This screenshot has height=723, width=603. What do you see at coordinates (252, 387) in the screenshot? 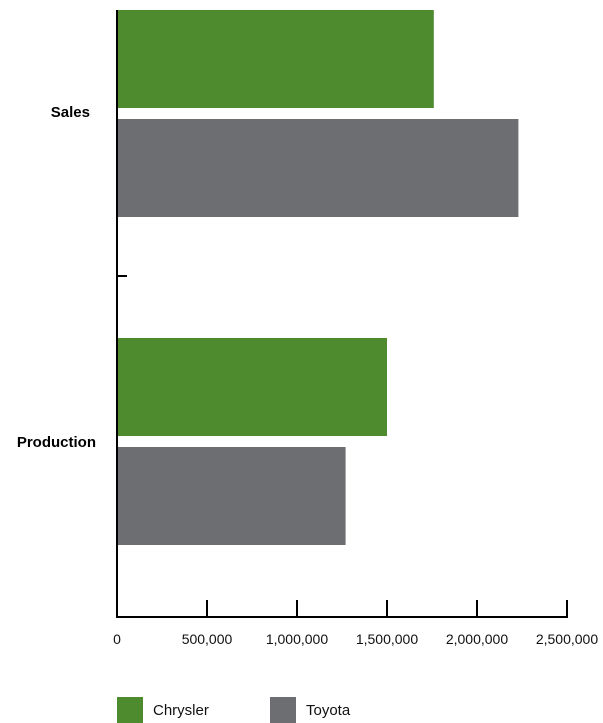
I see `bar-chrysler-production` at bounding box center [252, 387].